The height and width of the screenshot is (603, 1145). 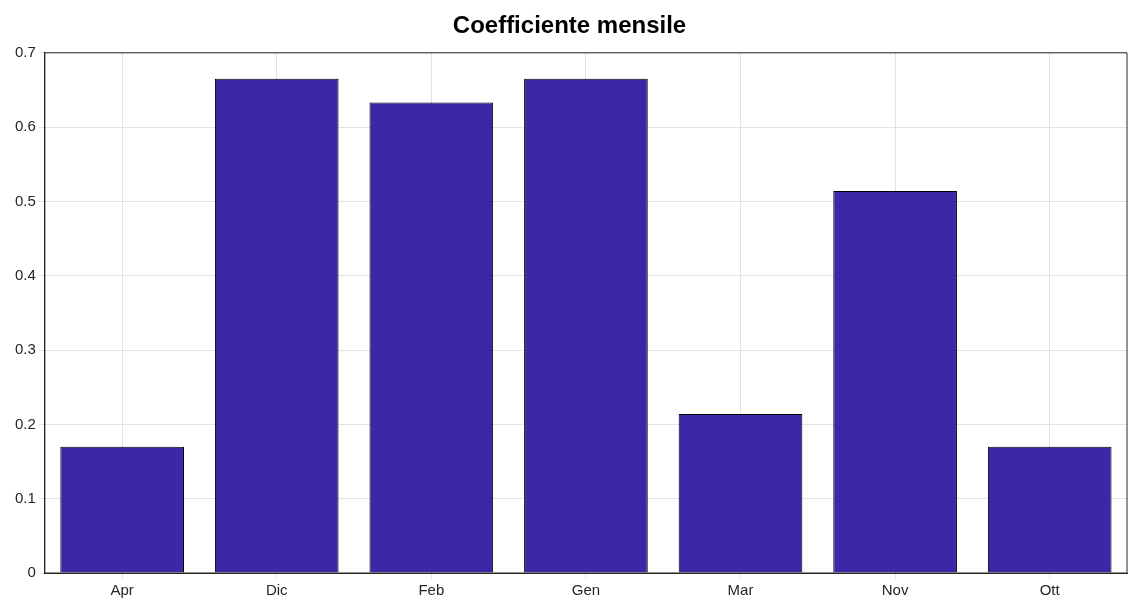 I want to click on y-tick-label: 0.3, so click(x=25, y=349).